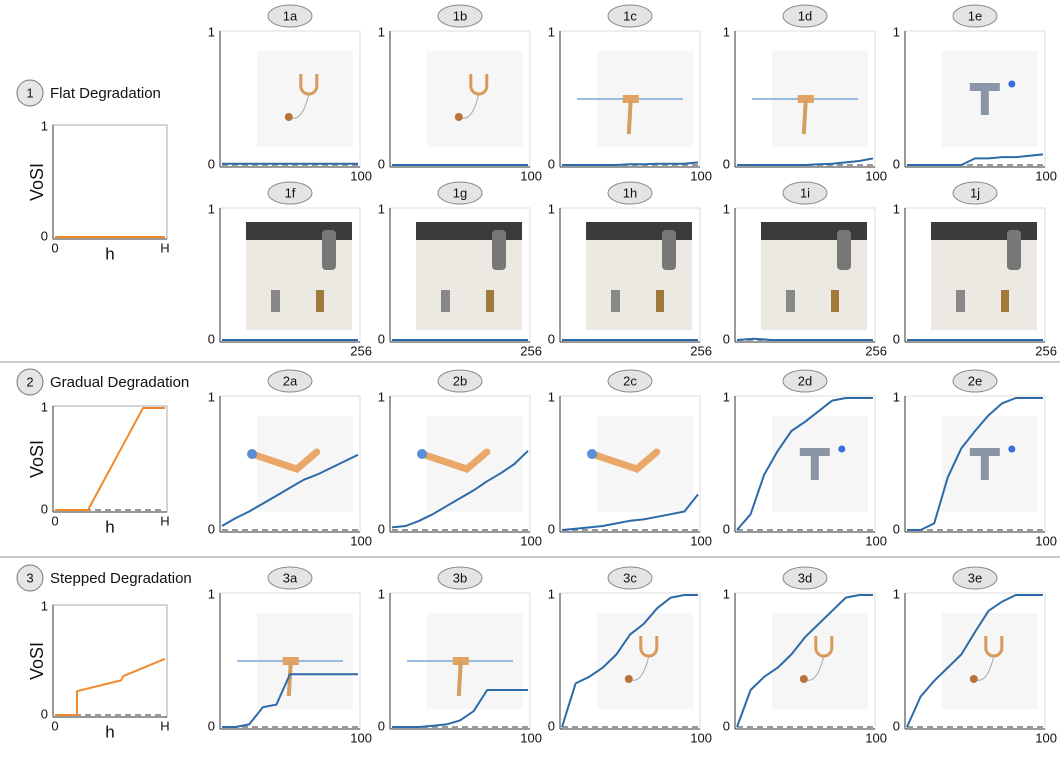  I want to click on section-number: 1, so click(29, 92).